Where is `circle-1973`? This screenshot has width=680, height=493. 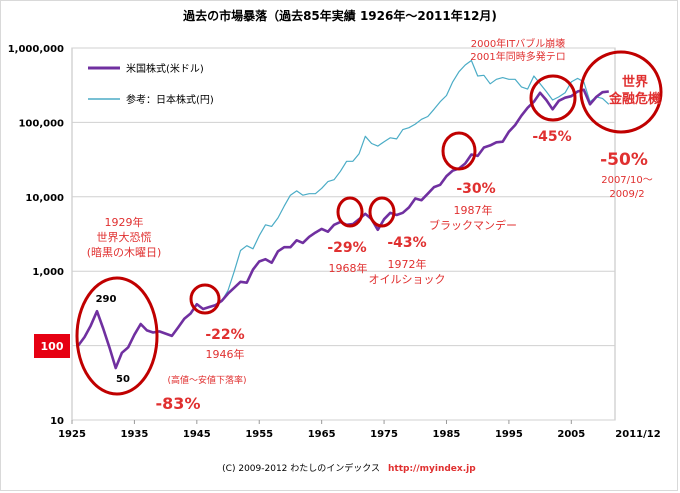
circle-1973 is located at coordinates (382, 212).